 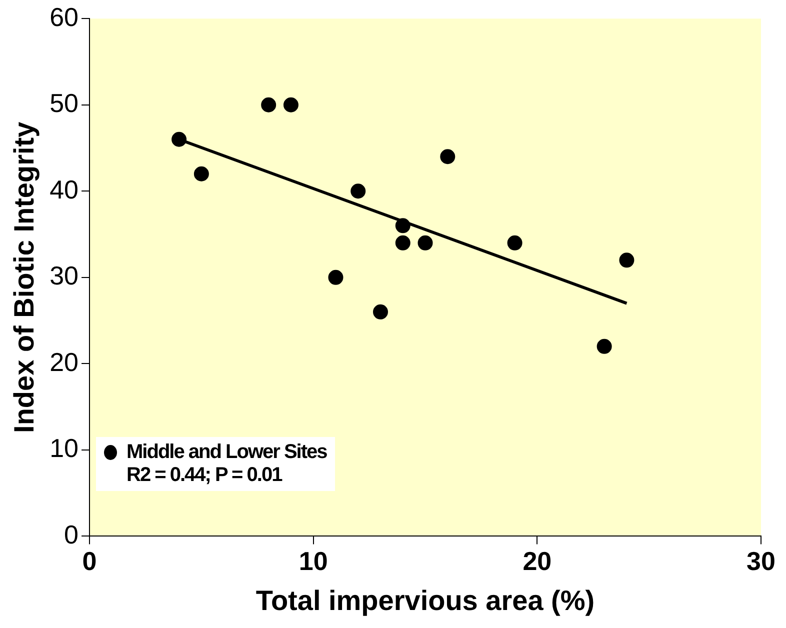 What do you see at coordinates (64, 17) in the screenshot?
I see `y-tick-label: 60` at bounding box center [64, 17].